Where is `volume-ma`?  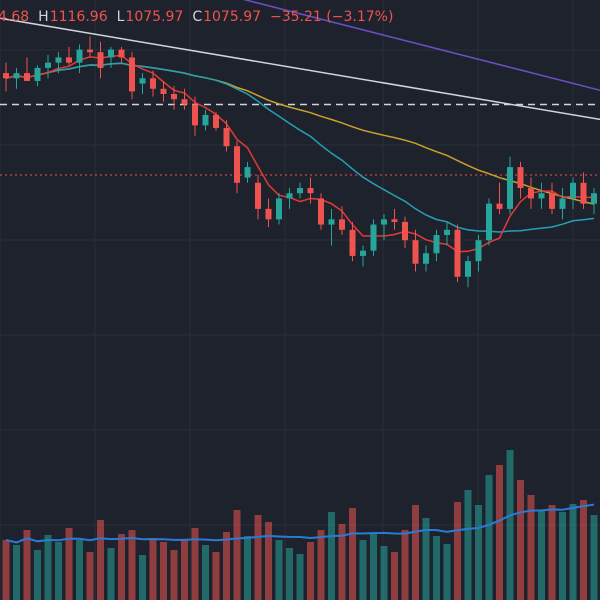 volume-ma is located at coordinates (300, 523).